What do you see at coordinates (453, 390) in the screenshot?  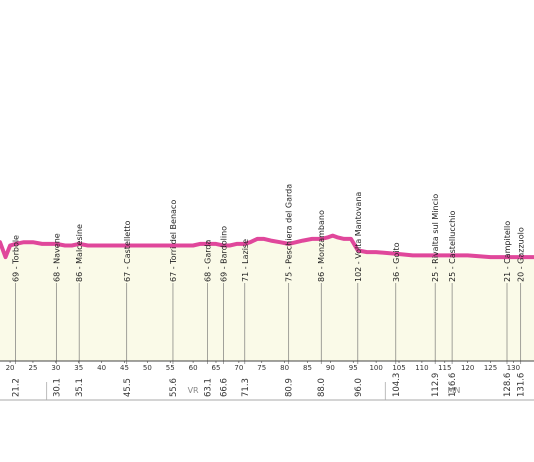 I see `region-label: MN` at bounding box center [453, 390].